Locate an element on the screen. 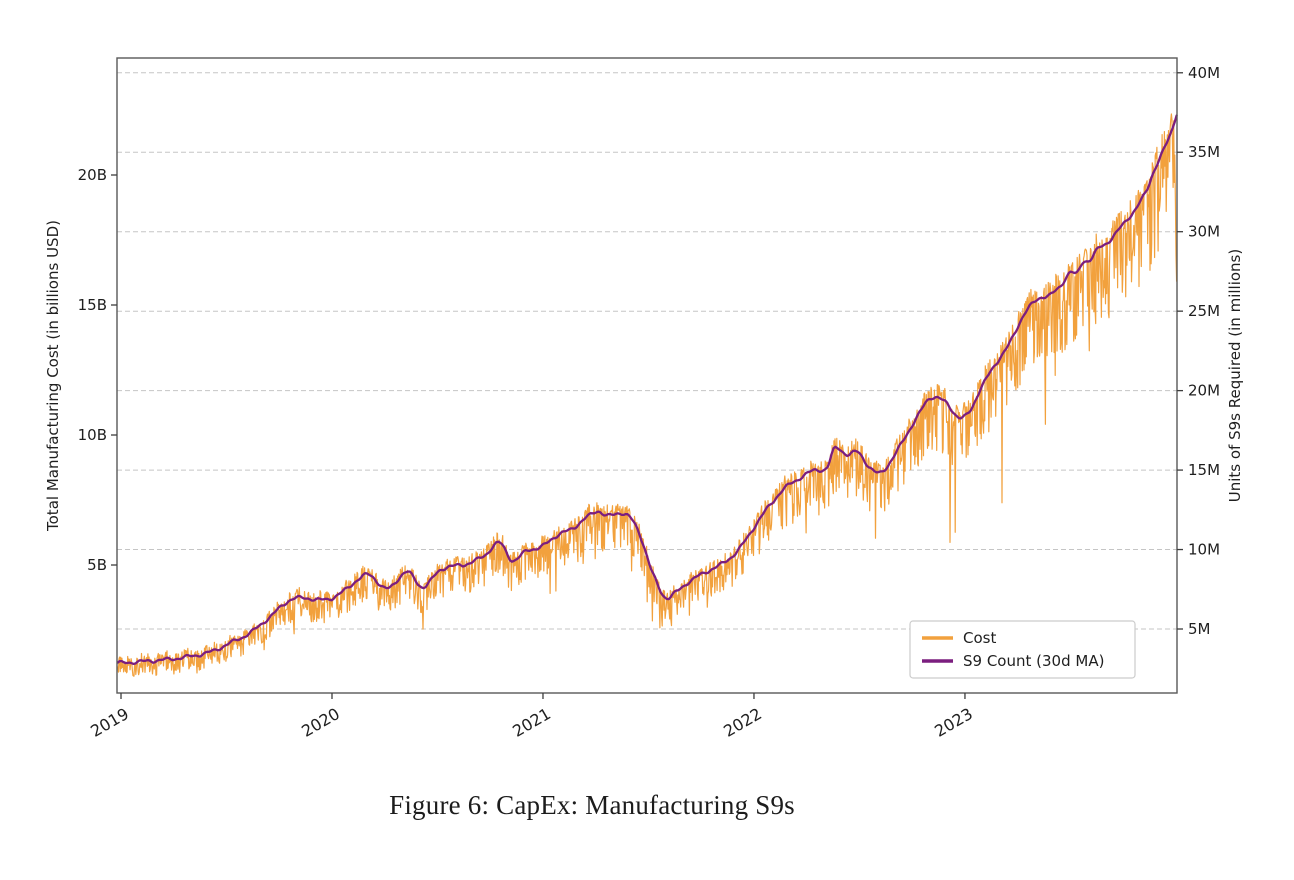  y-left-tick-label: 5B is located at coordinates (97, 565).